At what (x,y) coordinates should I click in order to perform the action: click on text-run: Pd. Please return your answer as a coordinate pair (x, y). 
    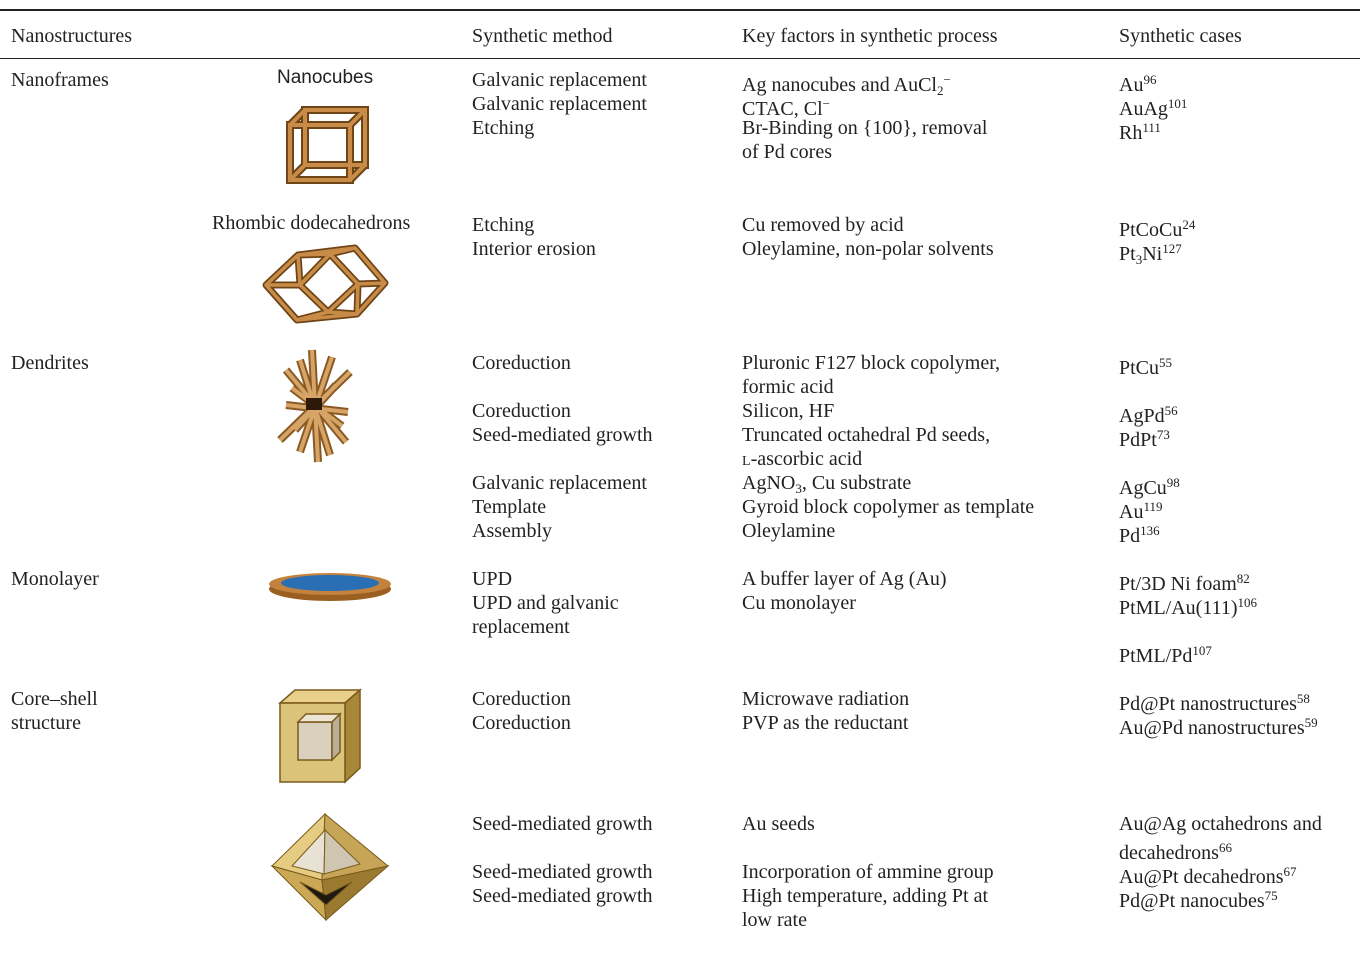
    Looking at the image, I should click on (1130, 536).